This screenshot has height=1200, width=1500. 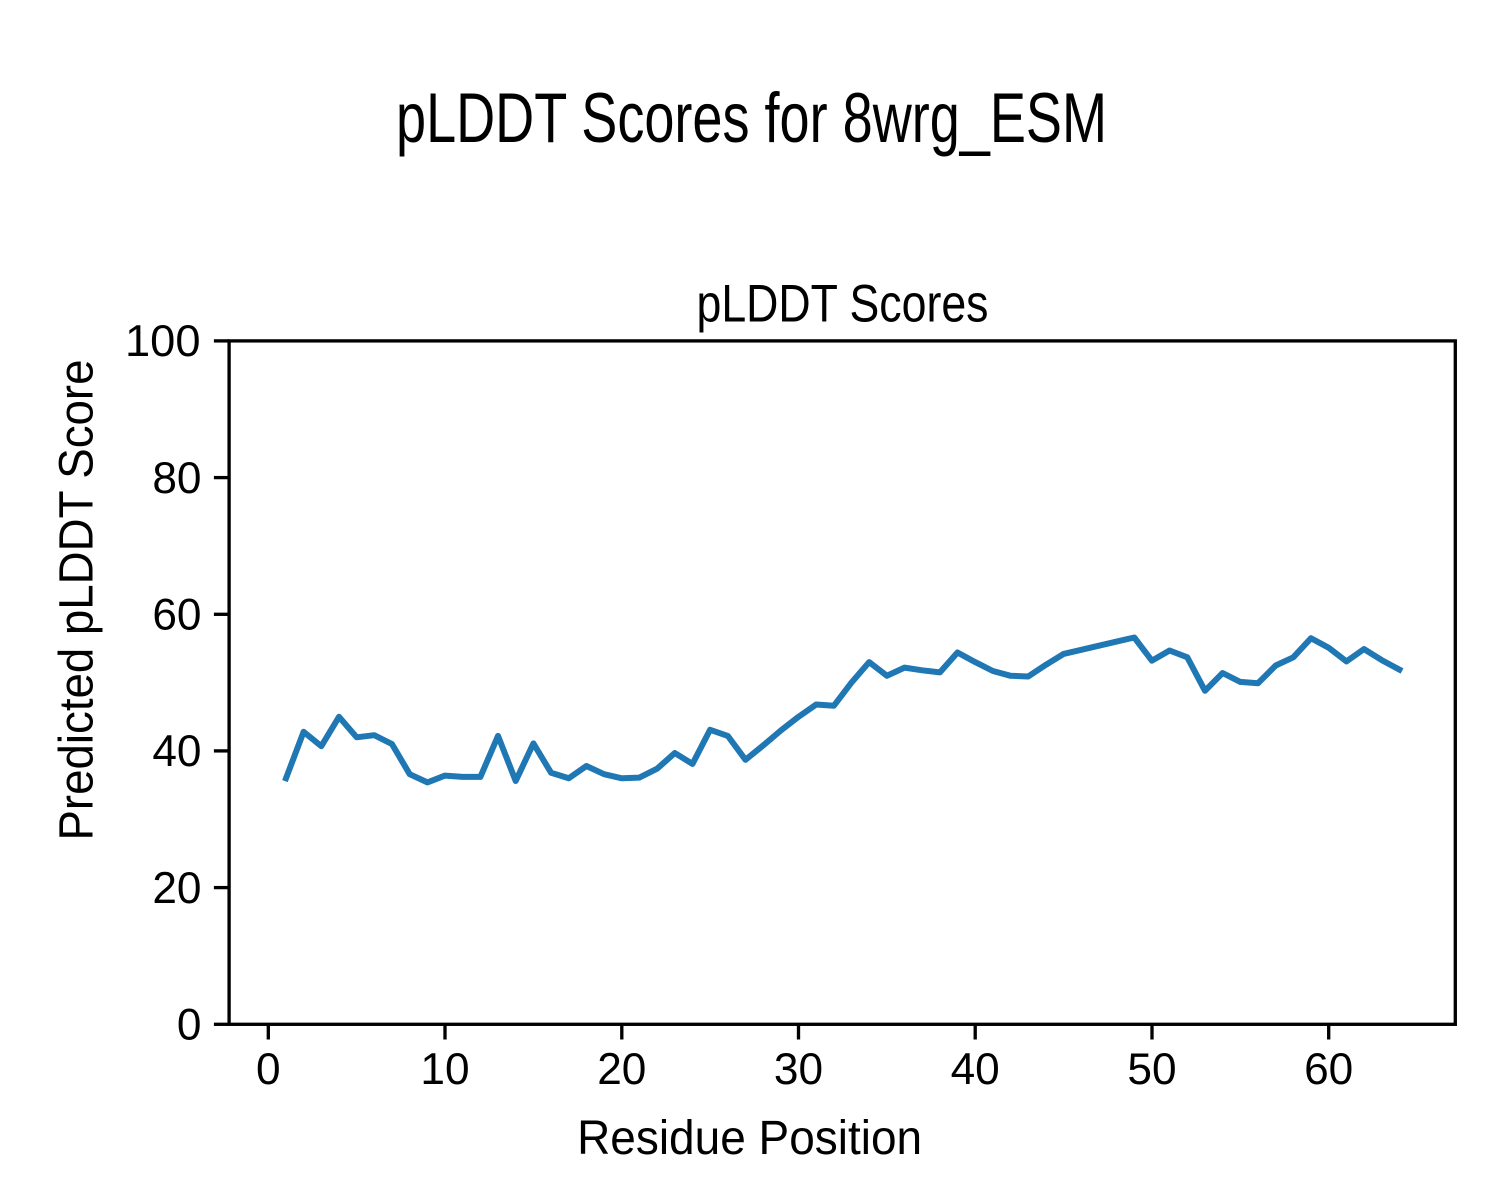 What do you see at coordinates (798, 1069) in the screenshot?
I see `svg-text: 30` at bounding box center [798, 1069].